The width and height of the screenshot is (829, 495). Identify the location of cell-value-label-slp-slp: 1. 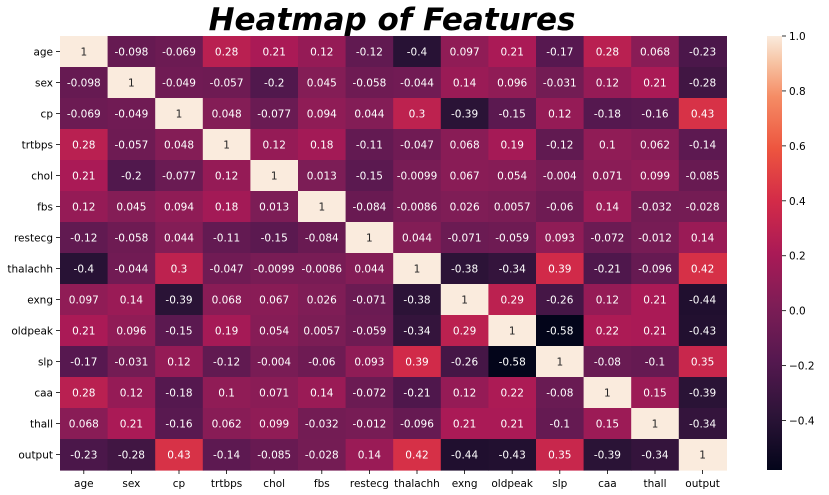
(559, 363).